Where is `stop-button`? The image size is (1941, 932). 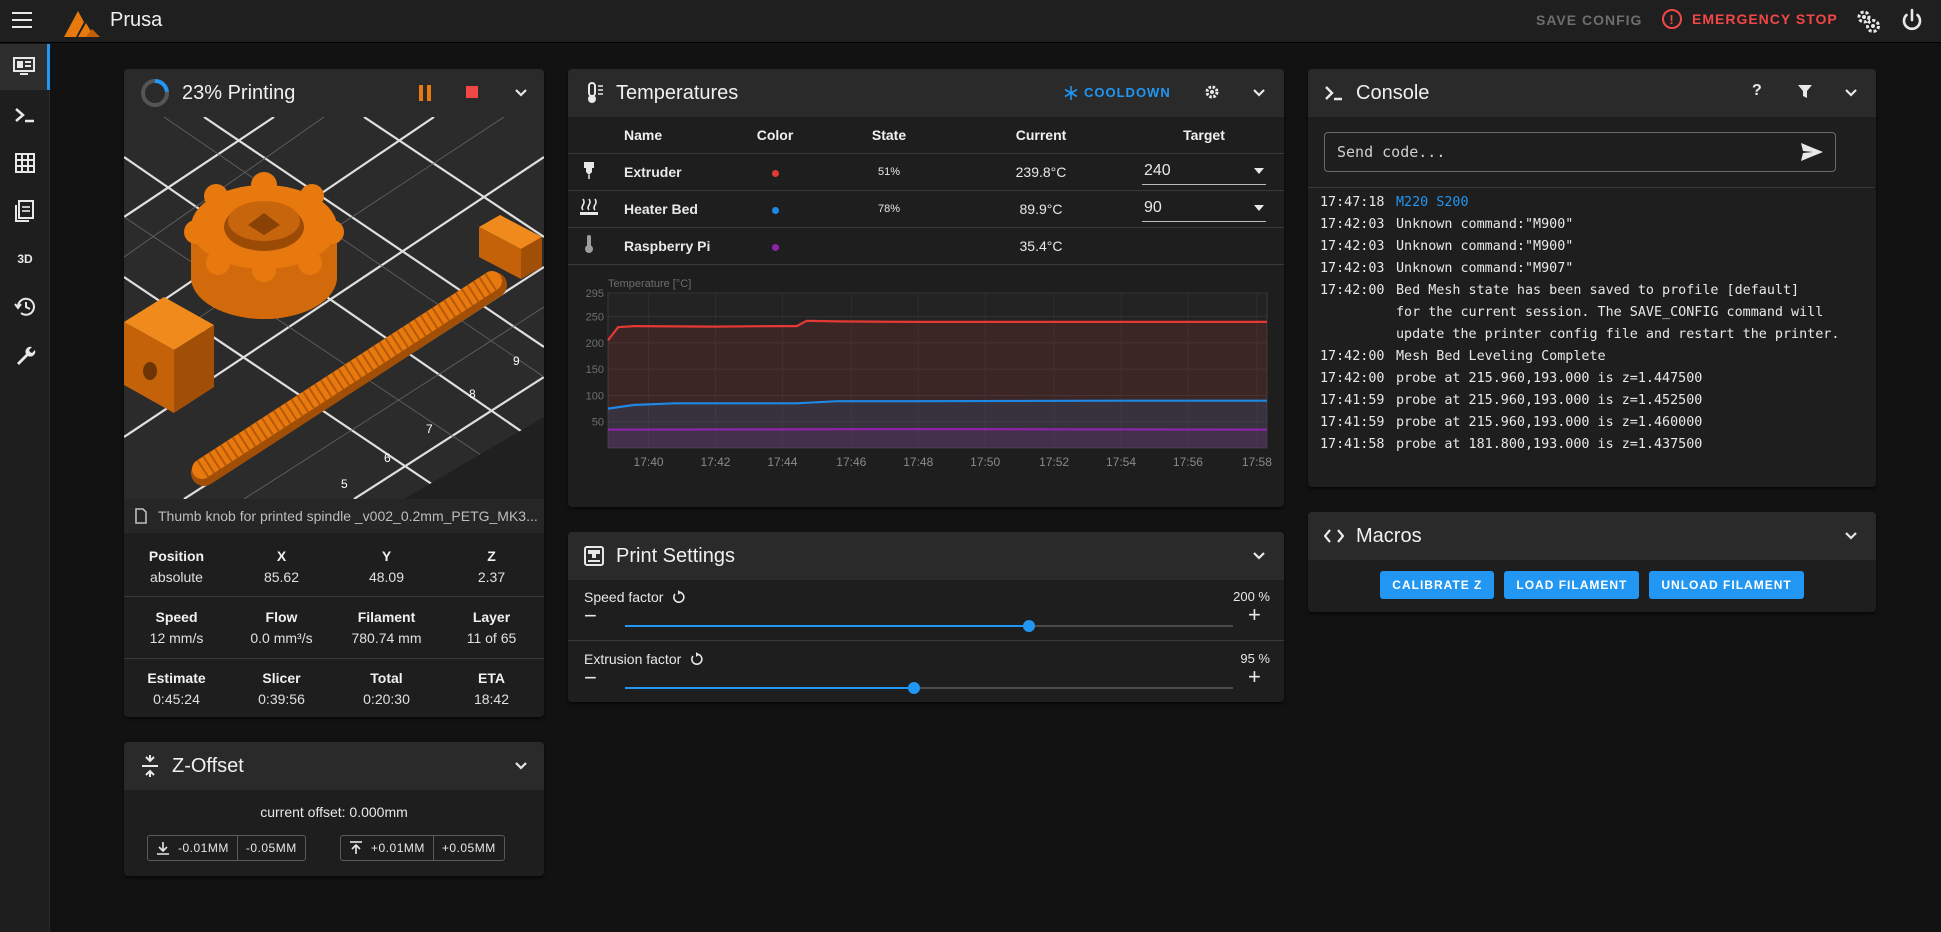
stop-button is located at coordinates (472, 94).